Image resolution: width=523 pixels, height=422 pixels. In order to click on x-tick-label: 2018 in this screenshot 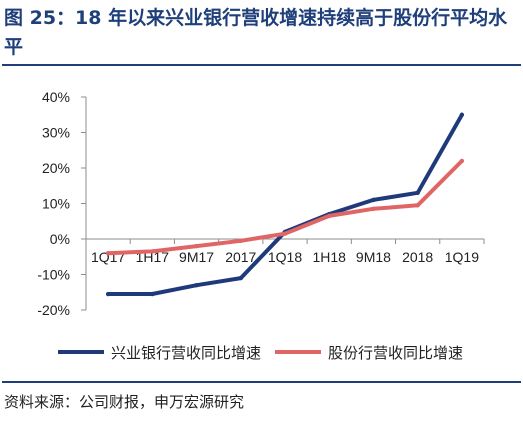, I will do `click(417, 257)`.